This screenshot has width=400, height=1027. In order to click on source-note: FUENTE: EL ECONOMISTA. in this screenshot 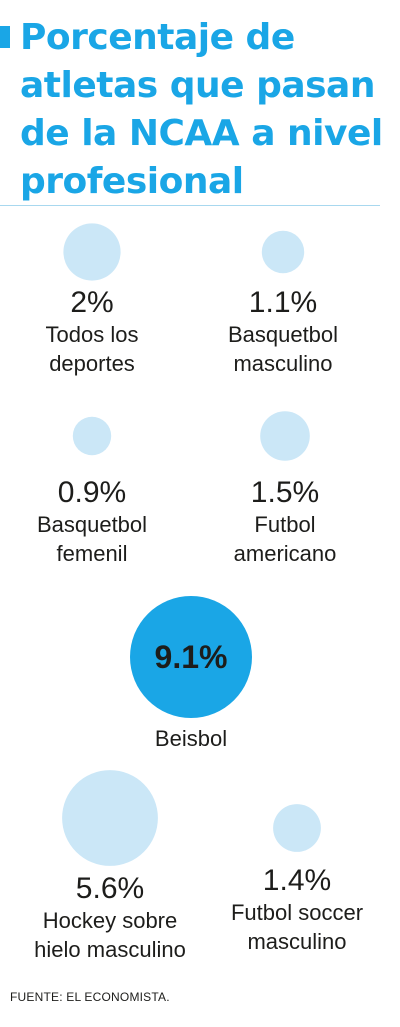, I will do `click(90, 997)`.